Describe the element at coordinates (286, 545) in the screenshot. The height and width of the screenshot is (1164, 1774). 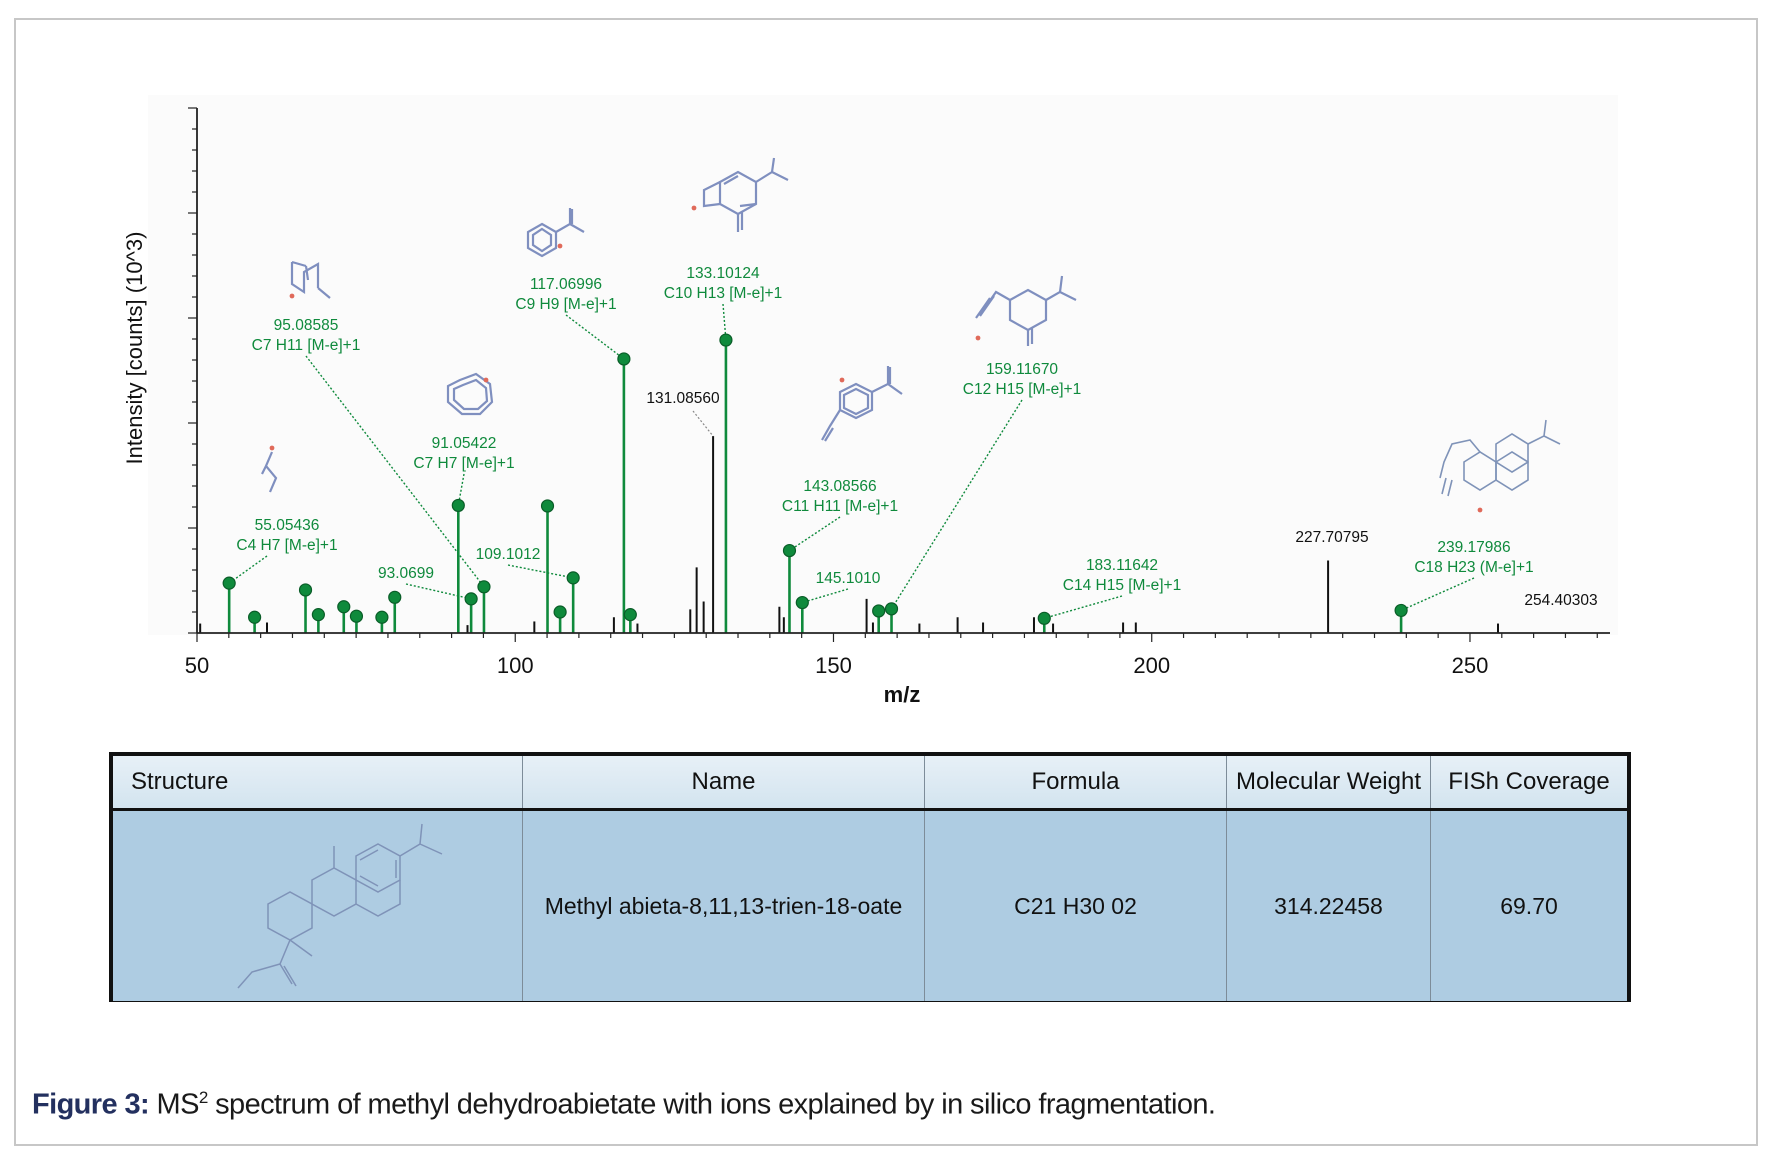
I see `peak-formula-label: C4 H7 [M-e]+1` at that location.